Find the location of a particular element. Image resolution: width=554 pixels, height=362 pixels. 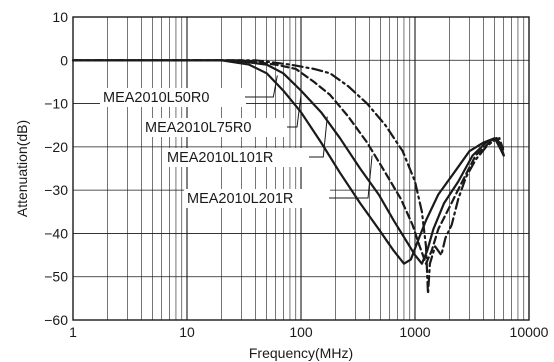

y-axis-label: Attenuation(dB) is located at coordinates (22, 168).